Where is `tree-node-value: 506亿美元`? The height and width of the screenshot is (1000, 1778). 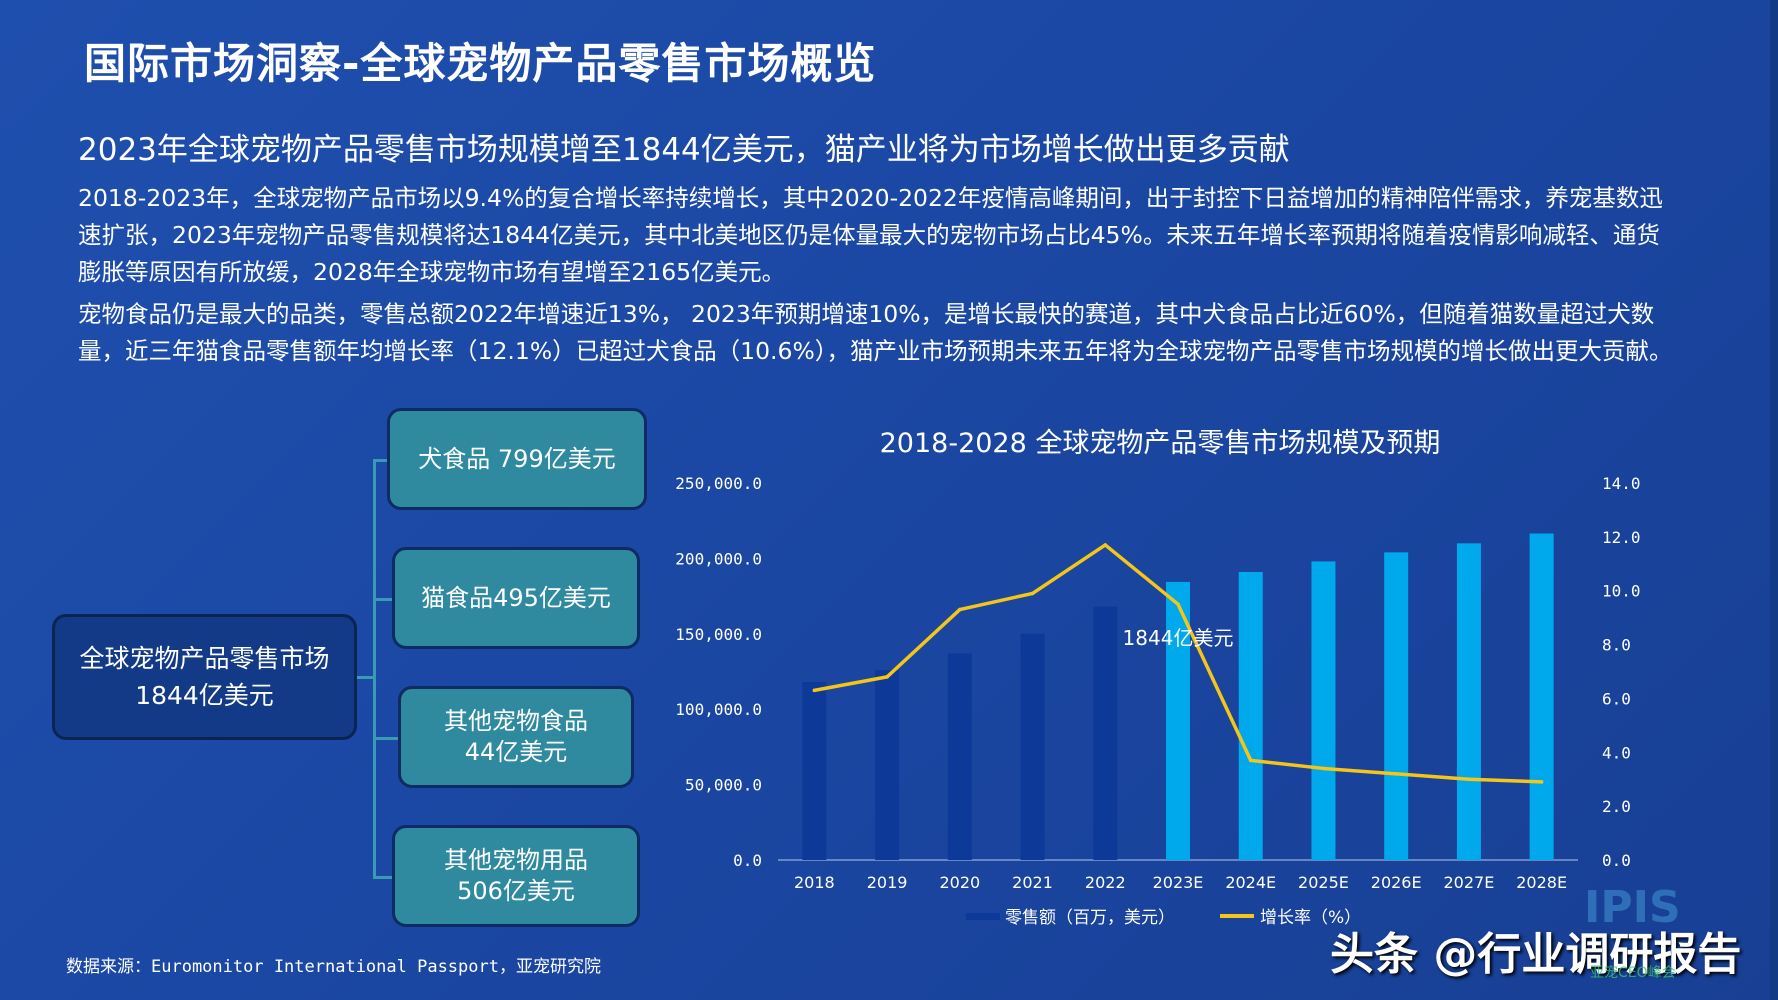 tree-node-value: 506亿美元 is located at coordinates (516, 891).